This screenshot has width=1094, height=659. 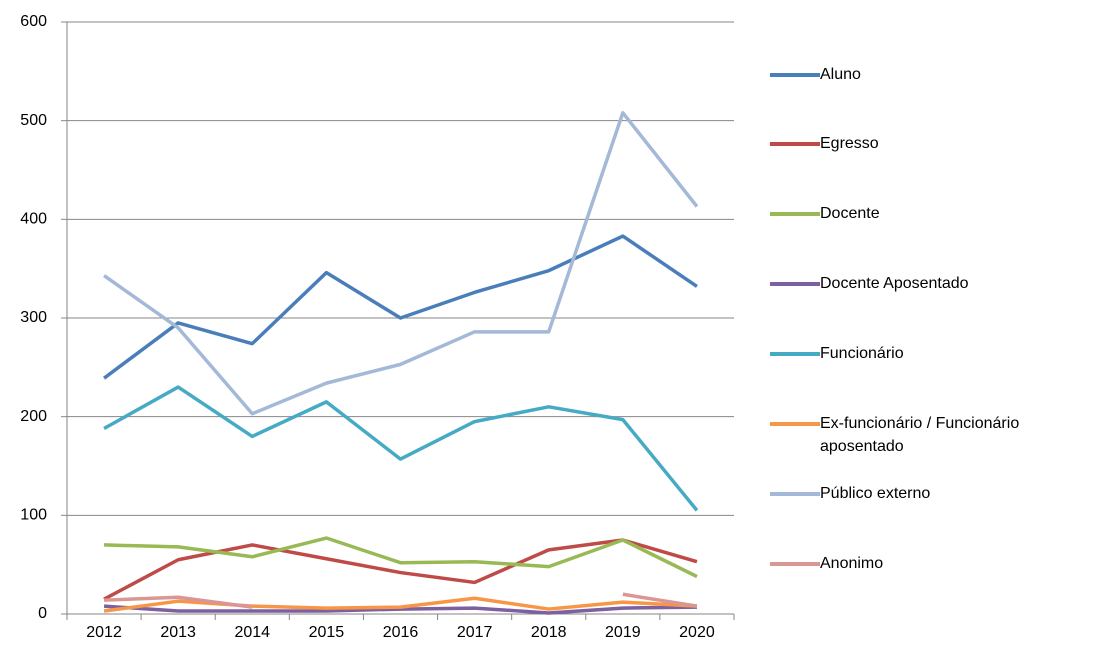 What do you see at coordinates (875, 493) in the screenshot?
I see `legend-label: Público externo` at bounding box center [875, 493].